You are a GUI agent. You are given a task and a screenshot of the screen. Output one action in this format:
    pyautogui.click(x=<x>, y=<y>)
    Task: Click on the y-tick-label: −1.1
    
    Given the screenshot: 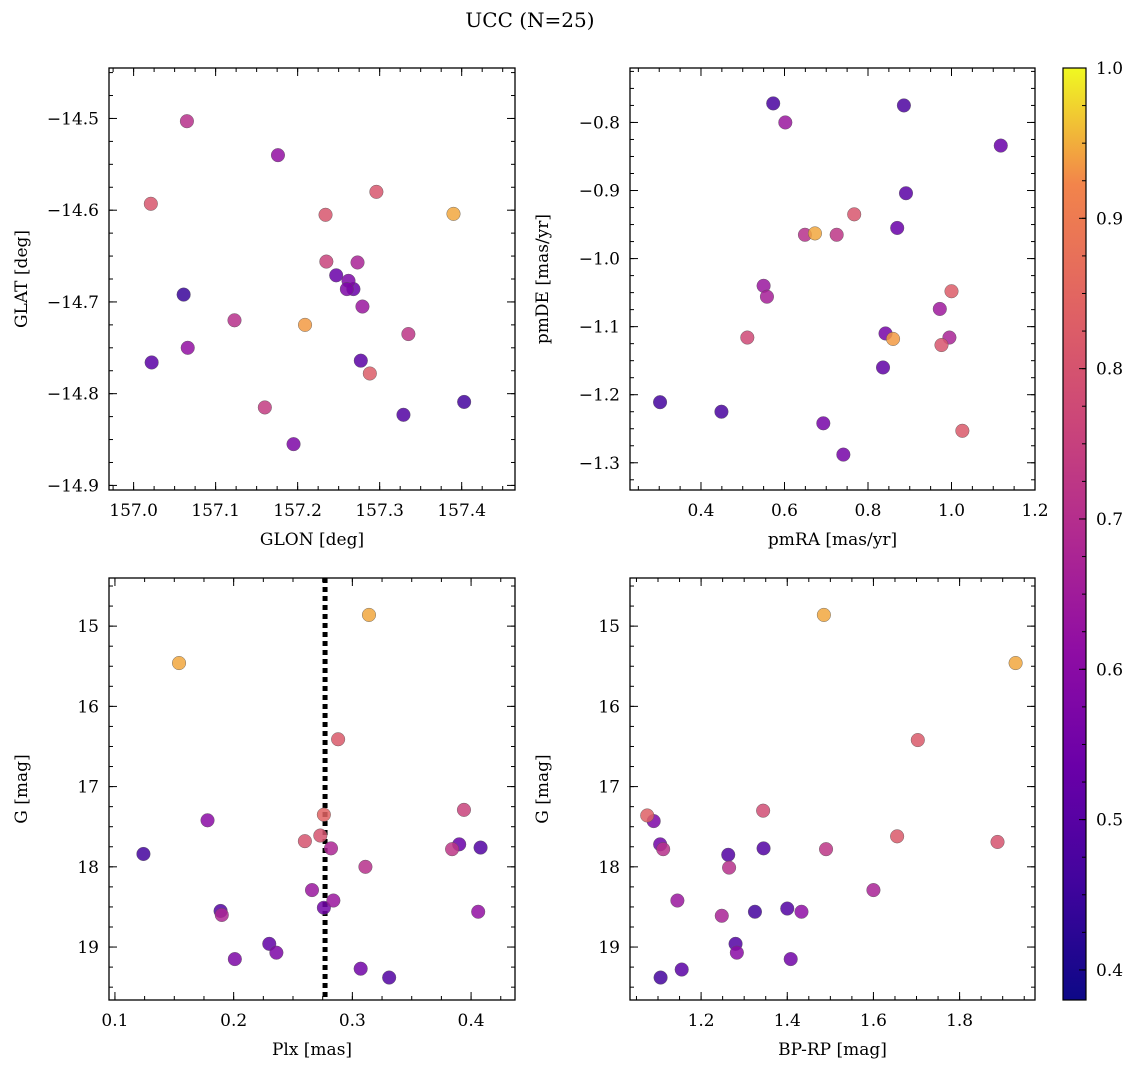 What is the action you would take?
    pyautogui.click(x=599, y=328)
    